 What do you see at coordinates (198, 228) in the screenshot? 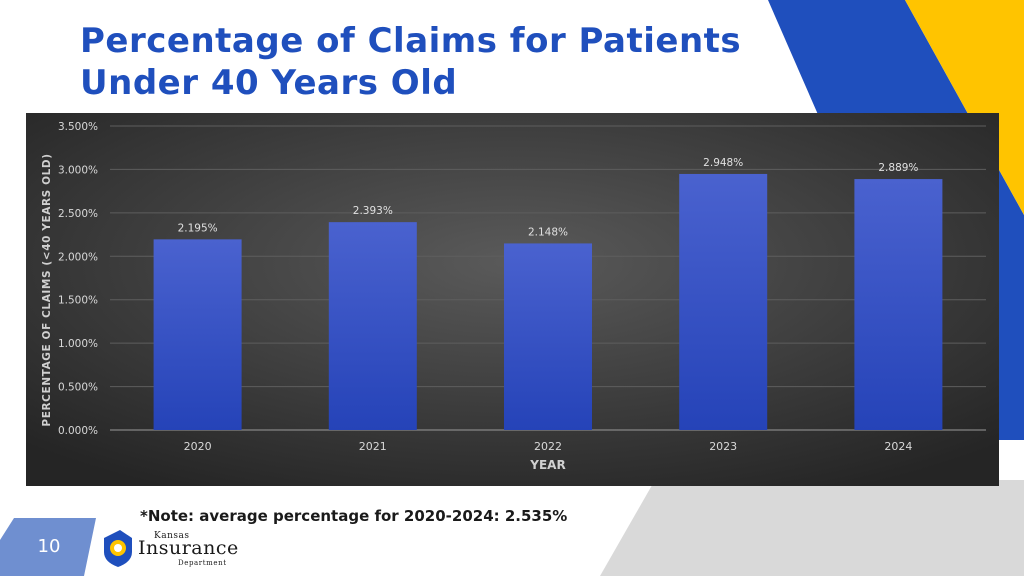
I see `data-label: 2.195%` at bounding box center [198, 228].